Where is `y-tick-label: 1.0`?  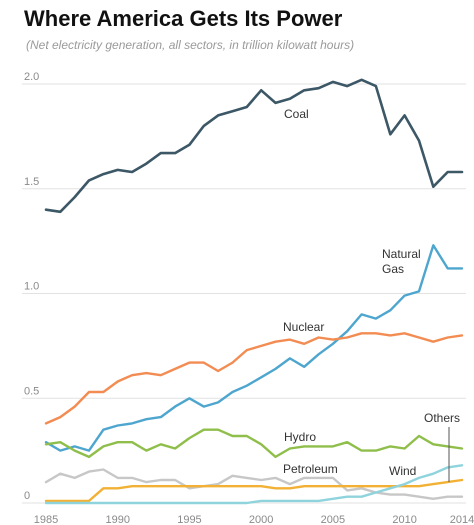 y-tick-label: 1.0 is located at coordinates (31, 287).